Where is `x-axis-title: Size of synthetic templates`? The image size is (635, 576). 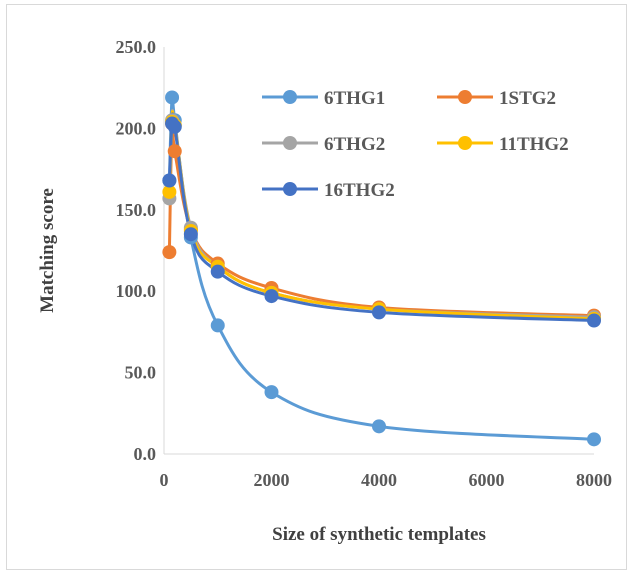 x-axis-title: Size of synthetic templates is located at coordinates (379, 534).